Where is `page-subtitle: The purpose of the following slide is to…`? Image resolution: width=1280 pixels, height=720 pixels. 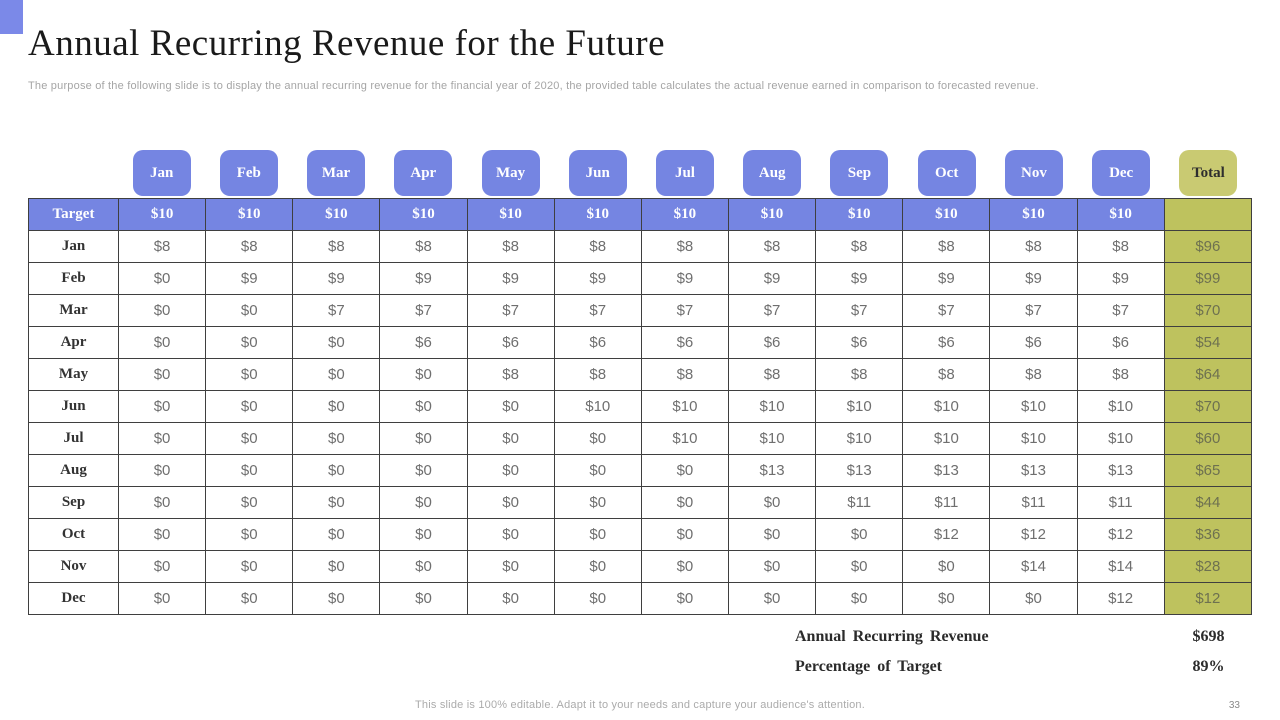
page-subtitle: The purpose of the following slide is to… is located at coordinates (533, 86).